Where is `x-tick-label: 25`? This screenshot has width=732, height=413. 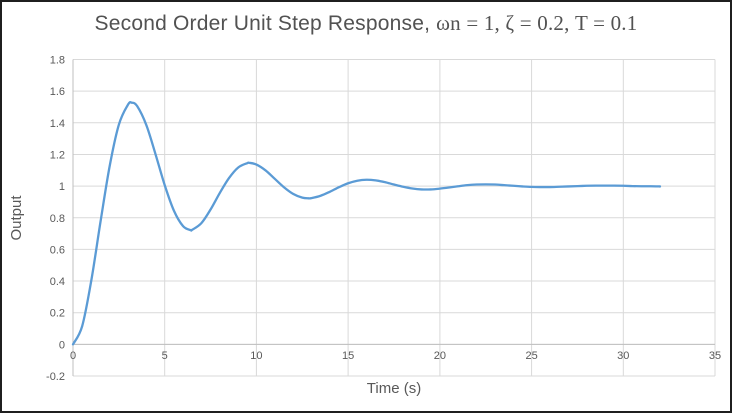
x-tick-label: 25 is located at coordinates (531, 356).